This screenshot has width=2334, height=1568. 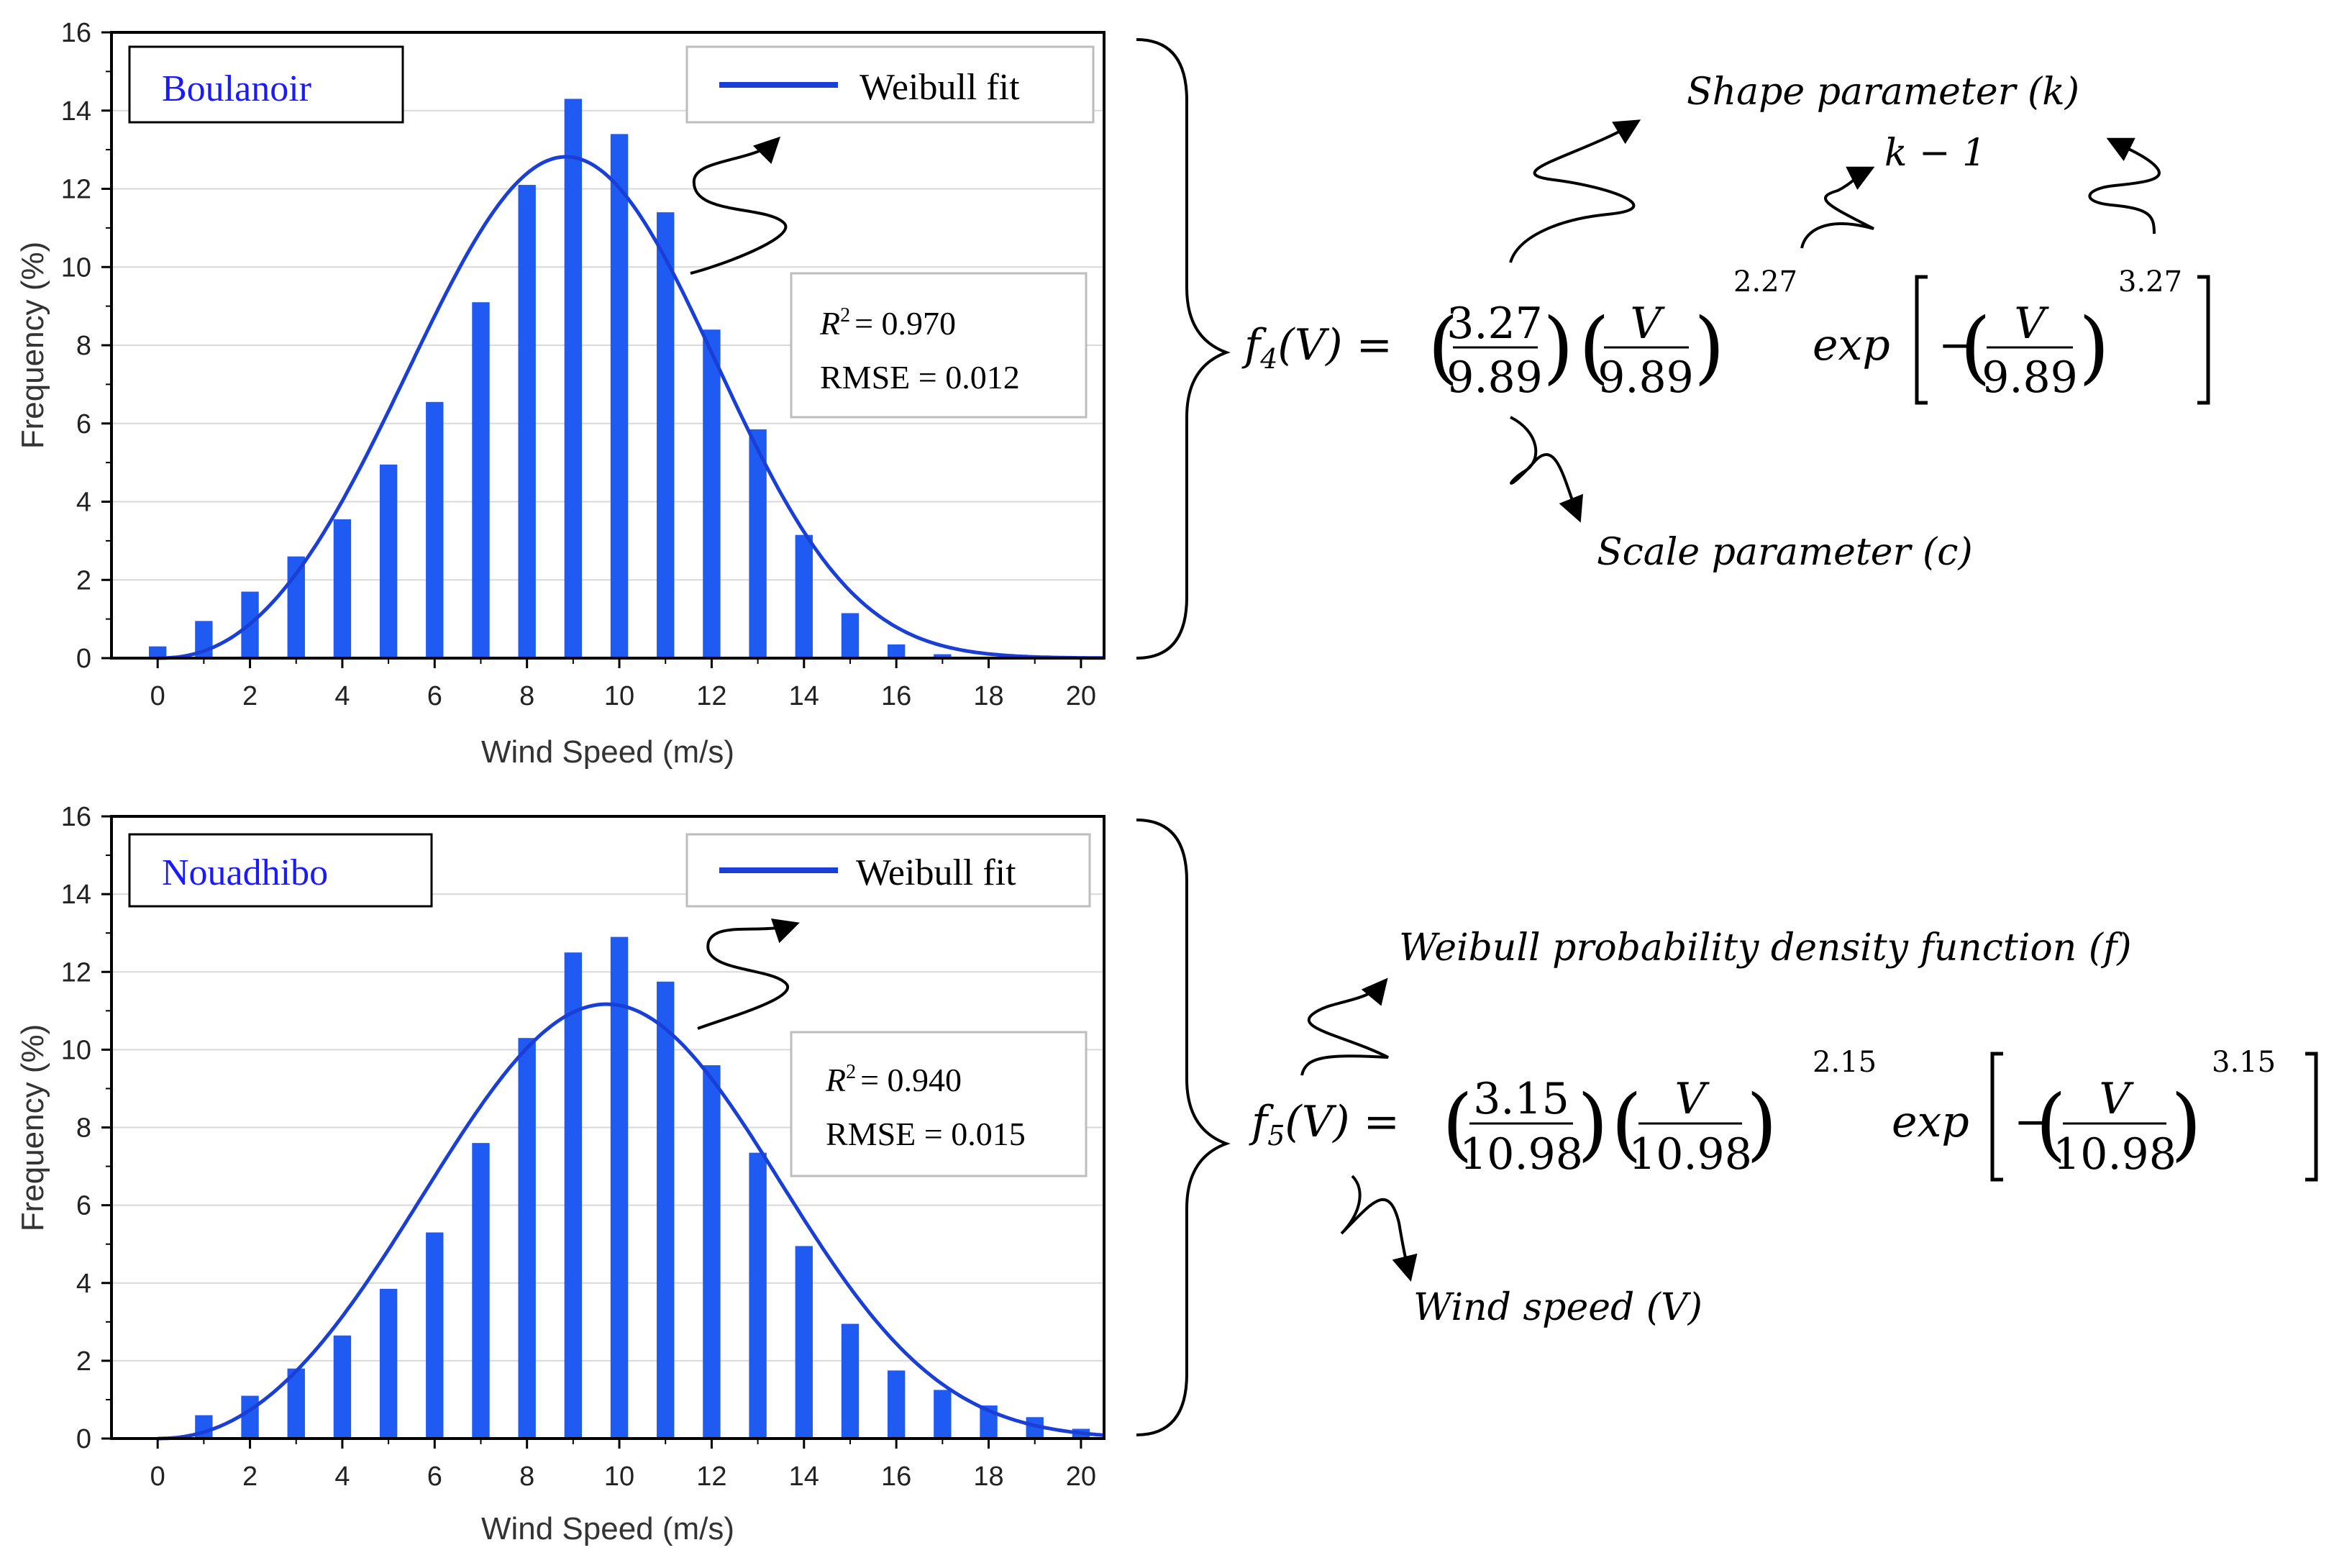 I want to click on rmse: RMSE = 0.015, so click(x=926, y=1134).